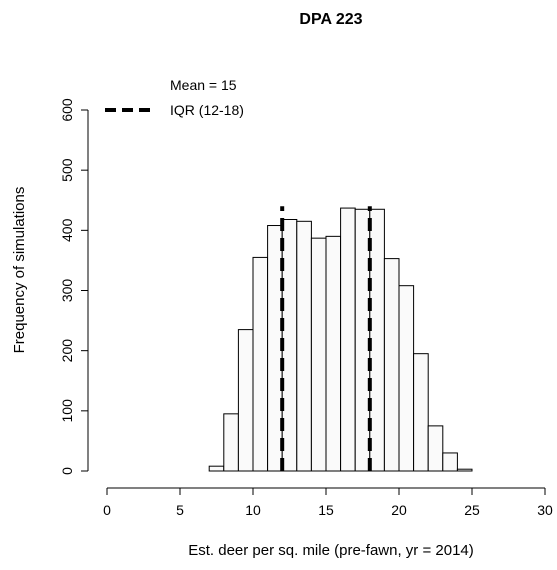  What do you see at coordinates (253, 510) in the screenshot?
I see `x-tick-label: 10` at bounding box center [253, 510].